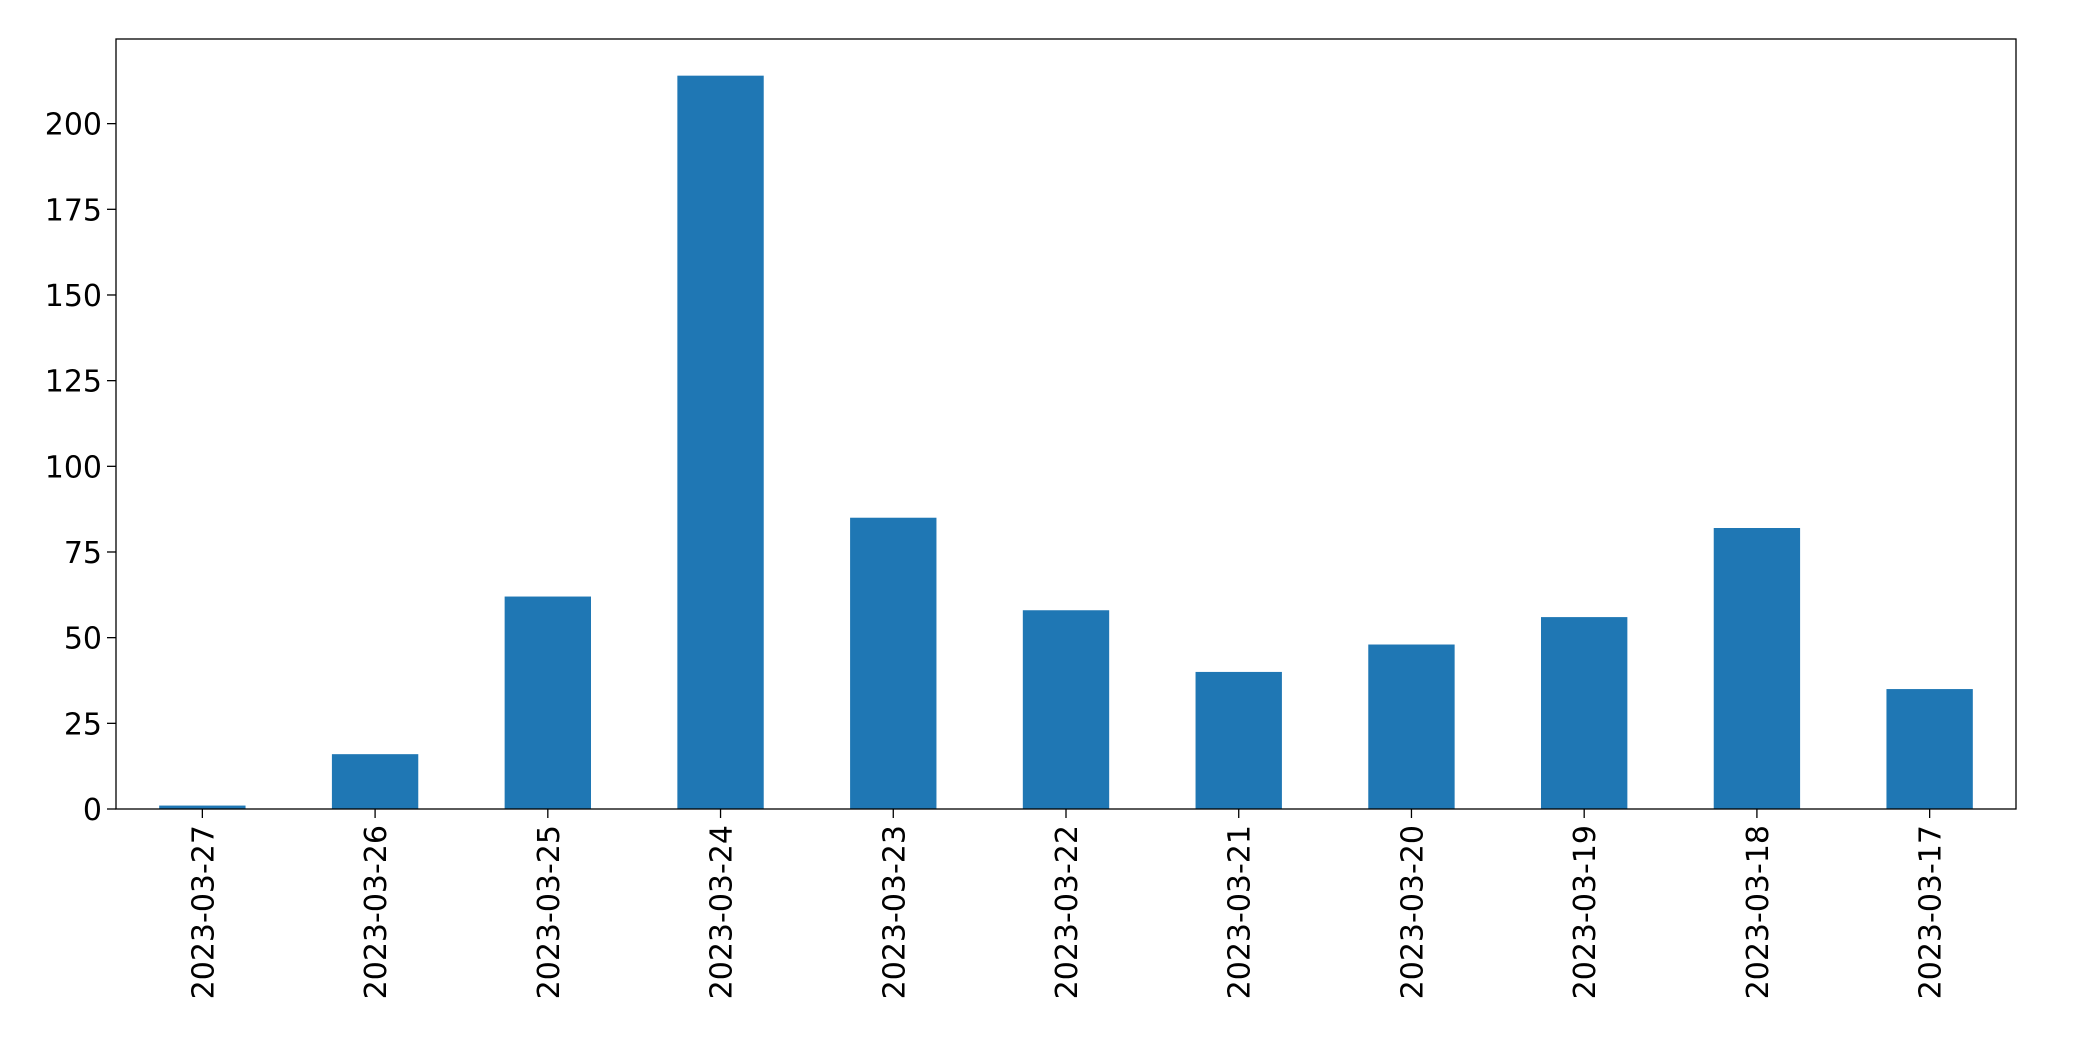 The height and width of the screenshot is (1061, 2093). I want to click on x-tick-label: 2023-03-21, so click(1240, 912).